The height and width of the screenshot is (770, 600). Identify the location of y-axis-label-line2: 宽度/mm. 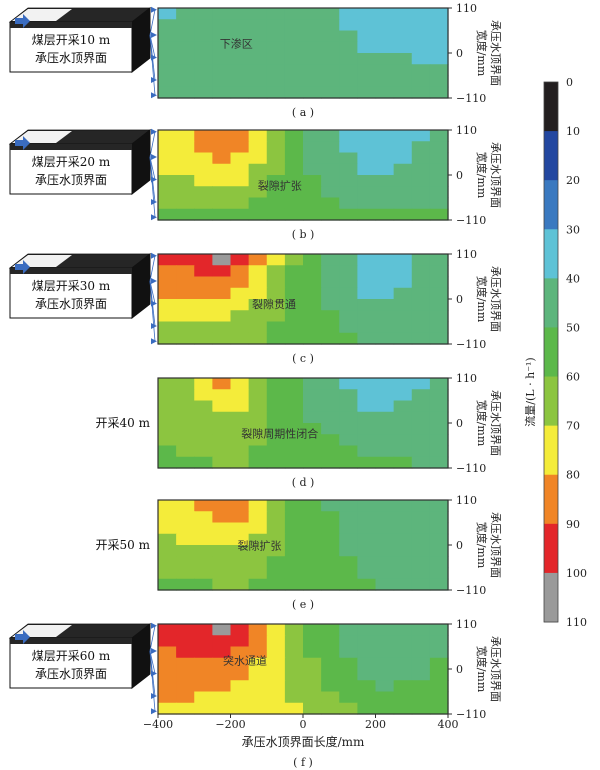
(482, 545).